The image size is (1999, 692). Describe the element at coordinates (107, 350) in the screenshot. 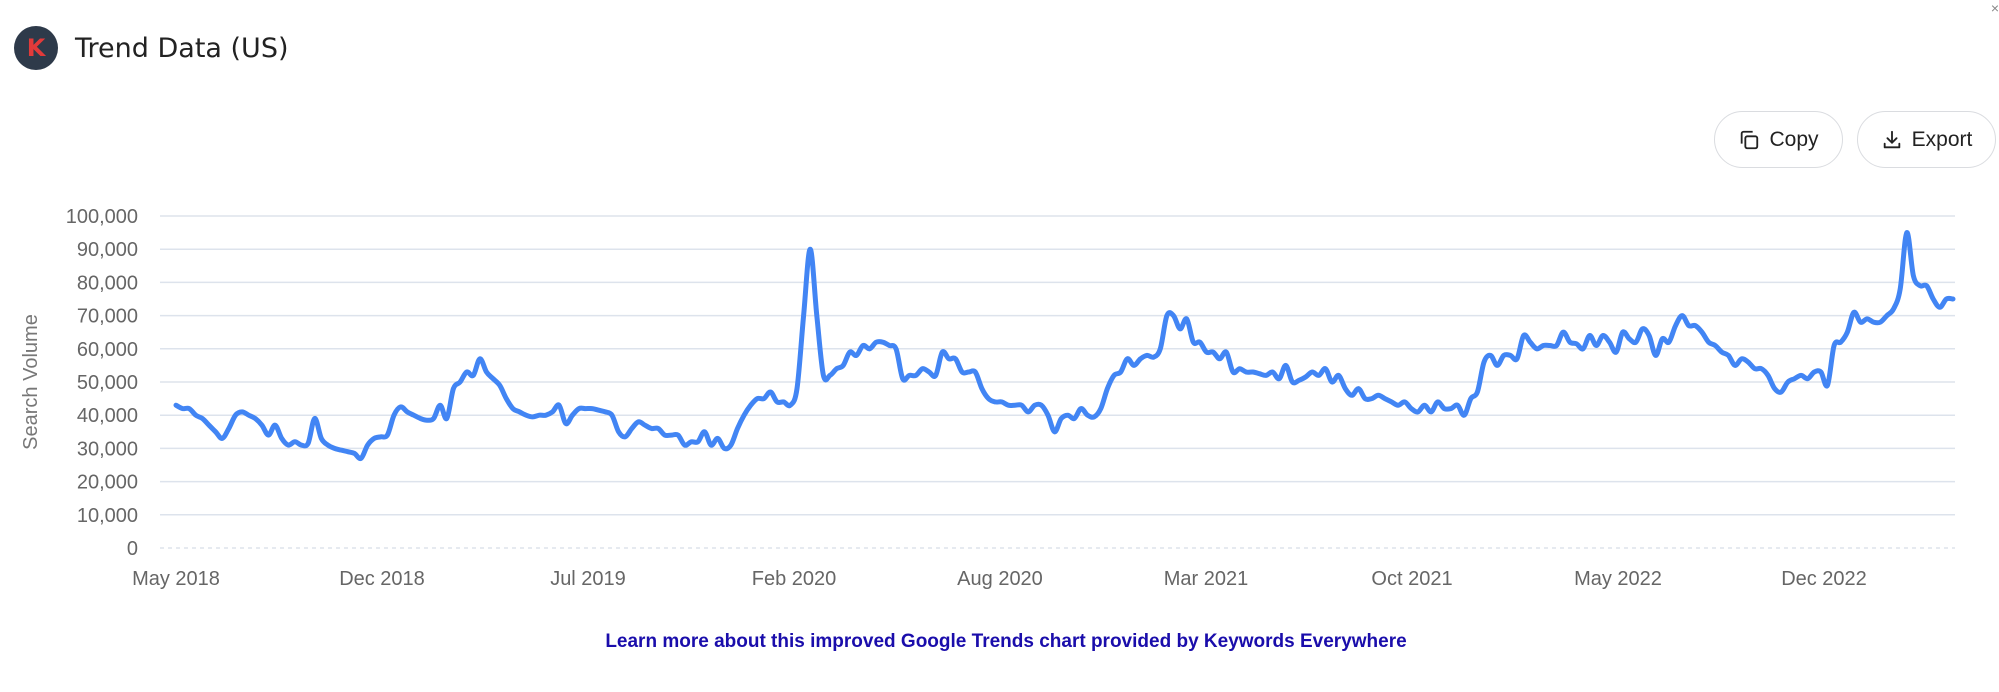

I see `y-tick-label: 60,000` at that location.